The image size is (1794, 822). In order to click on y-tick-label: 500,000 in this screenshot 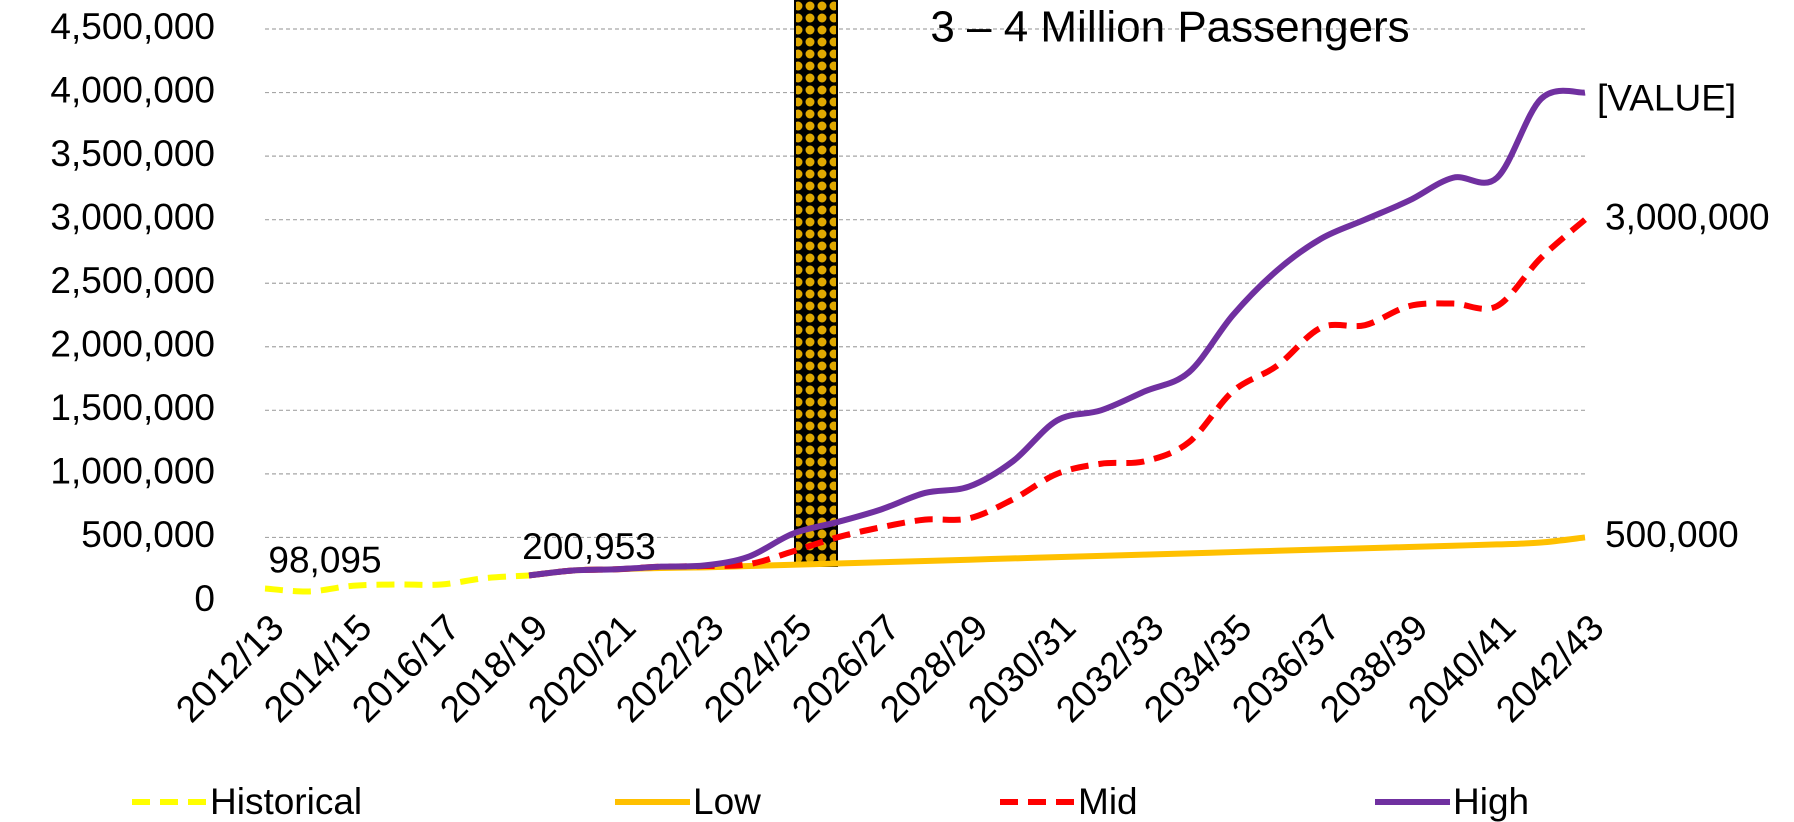, I will do `click(148, 534)`.